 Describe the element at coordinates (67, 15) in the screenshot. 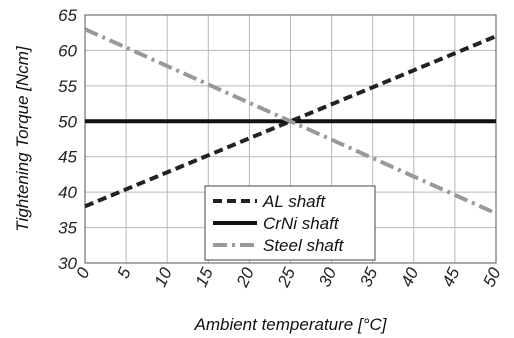

I see `y-tick-label: 65` at that location.